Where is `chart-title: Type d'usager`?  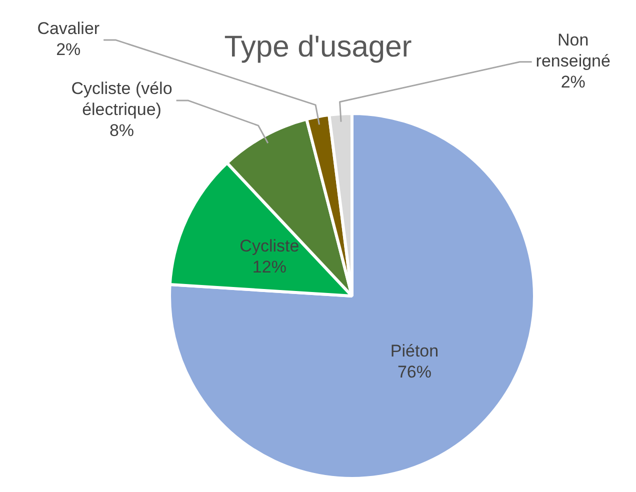
chart-title: Type d'usager is located at coordinates (318, 47).